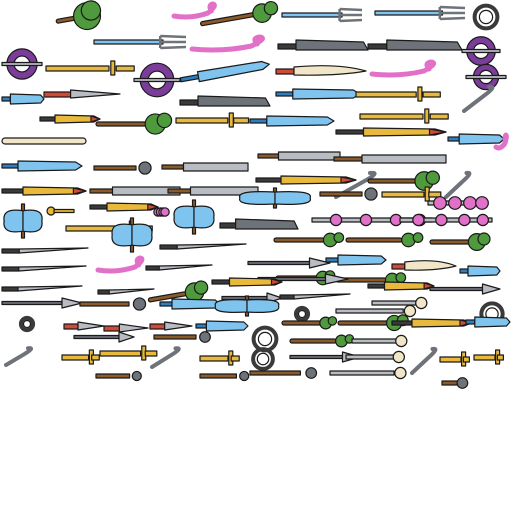  What do you see at coordinates (60, 211) in the screenshot?
I see `key-sprite` at bounding box center [60, 211].